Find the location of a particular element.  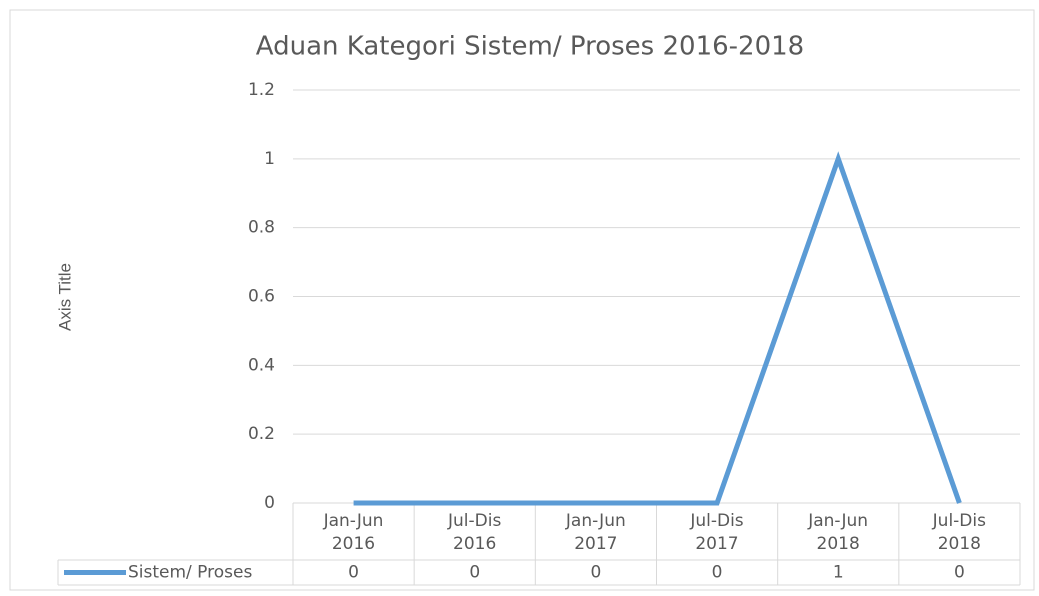

chart-title: Aduan Kategori Sistem/ Proses 2016-2018 is located at coordinates (530, 47).